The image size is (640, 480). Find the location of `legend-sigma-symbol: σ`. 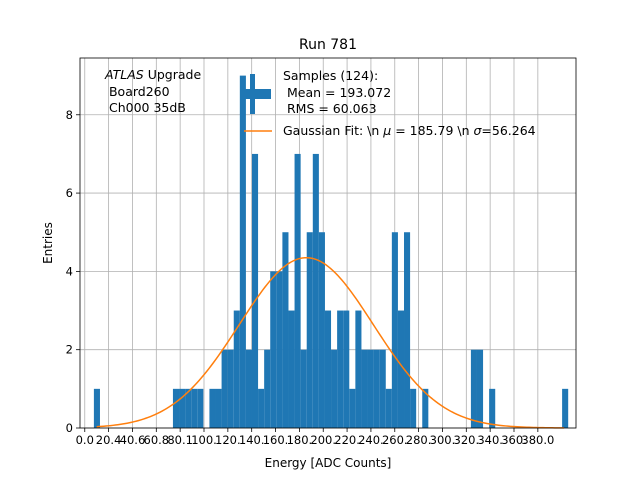

legend-sigma-symbol: σ is located at coordinates (477, 130).